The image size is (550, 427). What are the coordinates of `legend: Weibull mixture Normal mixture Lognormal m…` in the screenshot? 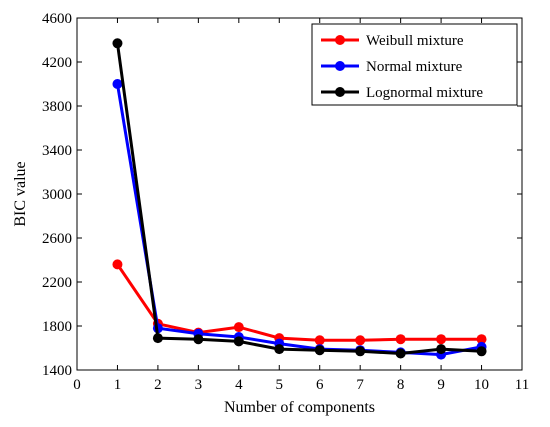 It's located at (414, 64).